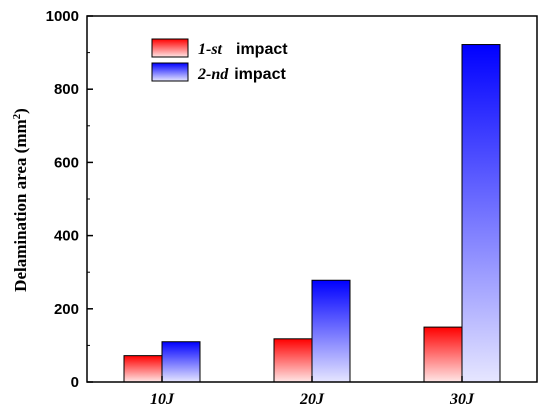  I want to click on y-axis-title: Delamination area (mm2), so click(20, 200).